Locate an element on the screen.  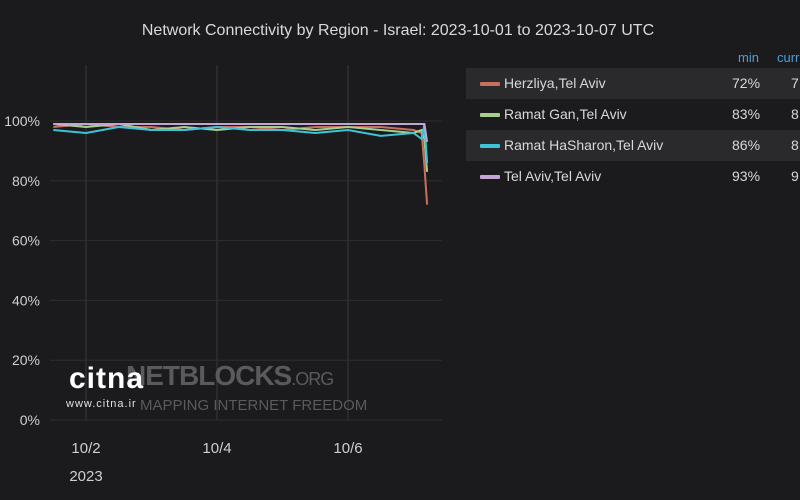
y-tick-label: 60% is located at coordinates (26, 241).